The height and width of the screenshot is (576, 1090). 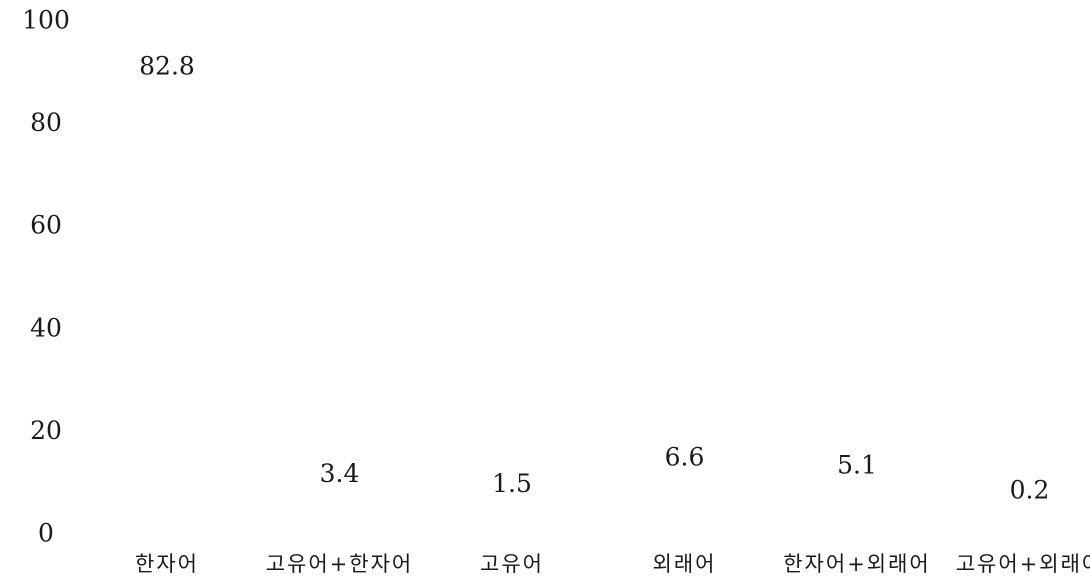 I want to click on x-tick-label: 한자어, so click(x=167, y=564).